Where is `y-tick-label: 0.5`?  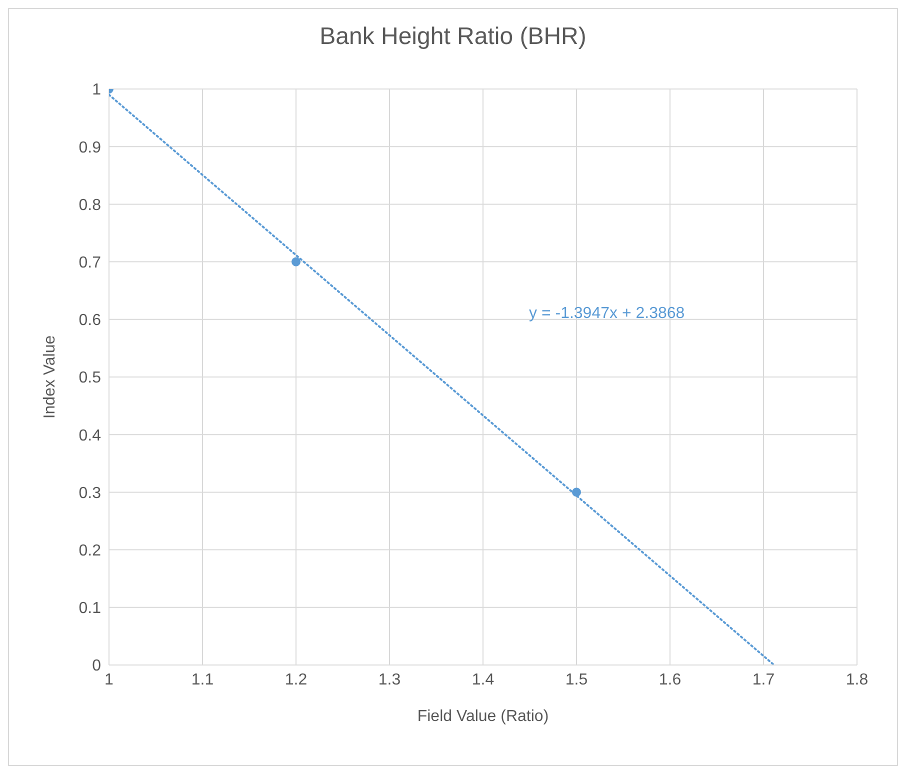 y-tick-label: 0.5 is located at coordinates (90, 378).